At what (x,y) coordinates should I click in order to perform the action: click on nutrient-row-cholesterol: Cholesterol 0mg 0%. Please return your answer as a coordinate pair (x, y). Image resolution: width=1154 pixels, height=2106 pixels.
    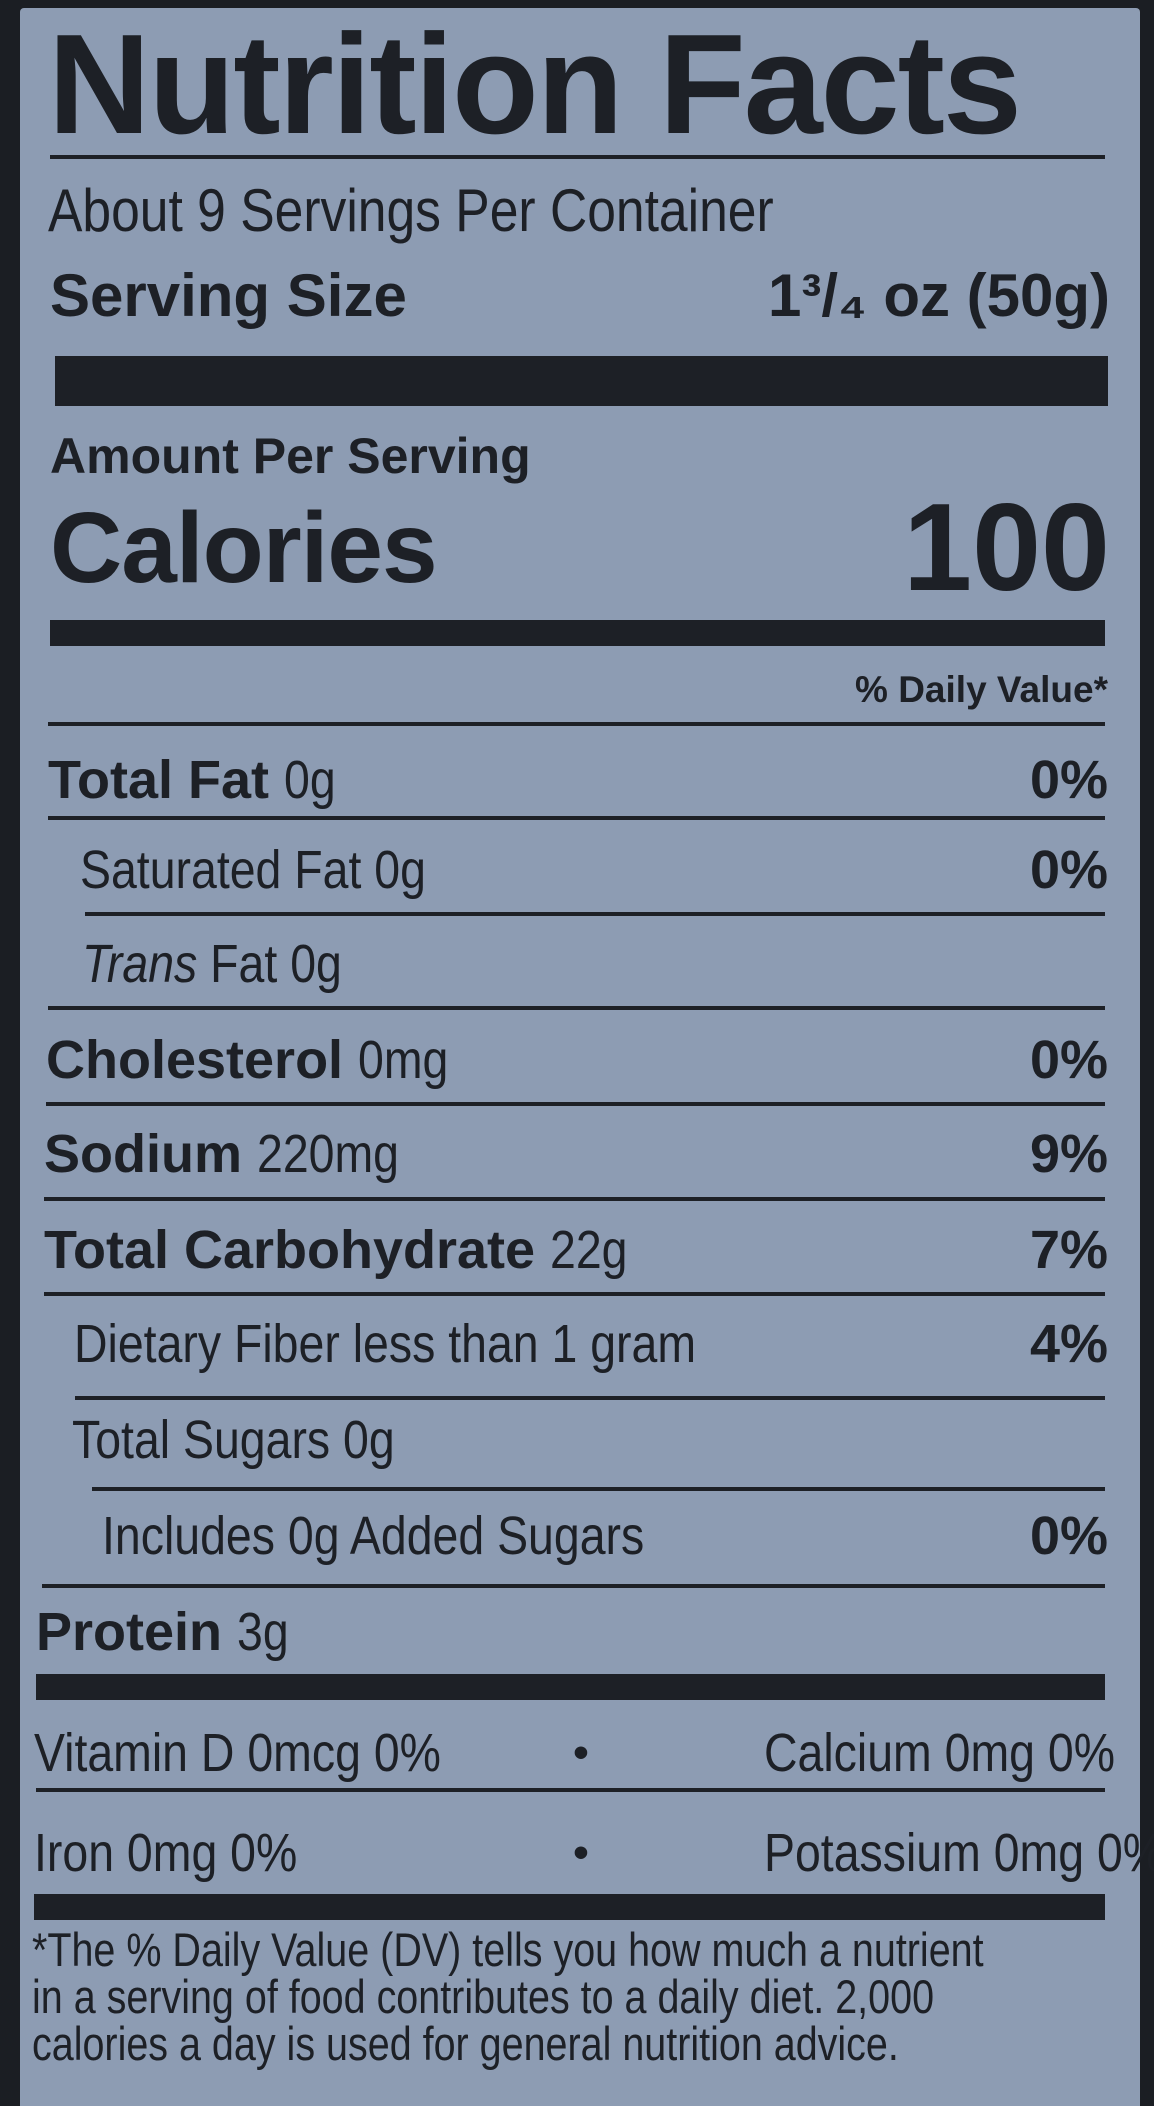
    Looking at the image, I should click on (577, 1060).